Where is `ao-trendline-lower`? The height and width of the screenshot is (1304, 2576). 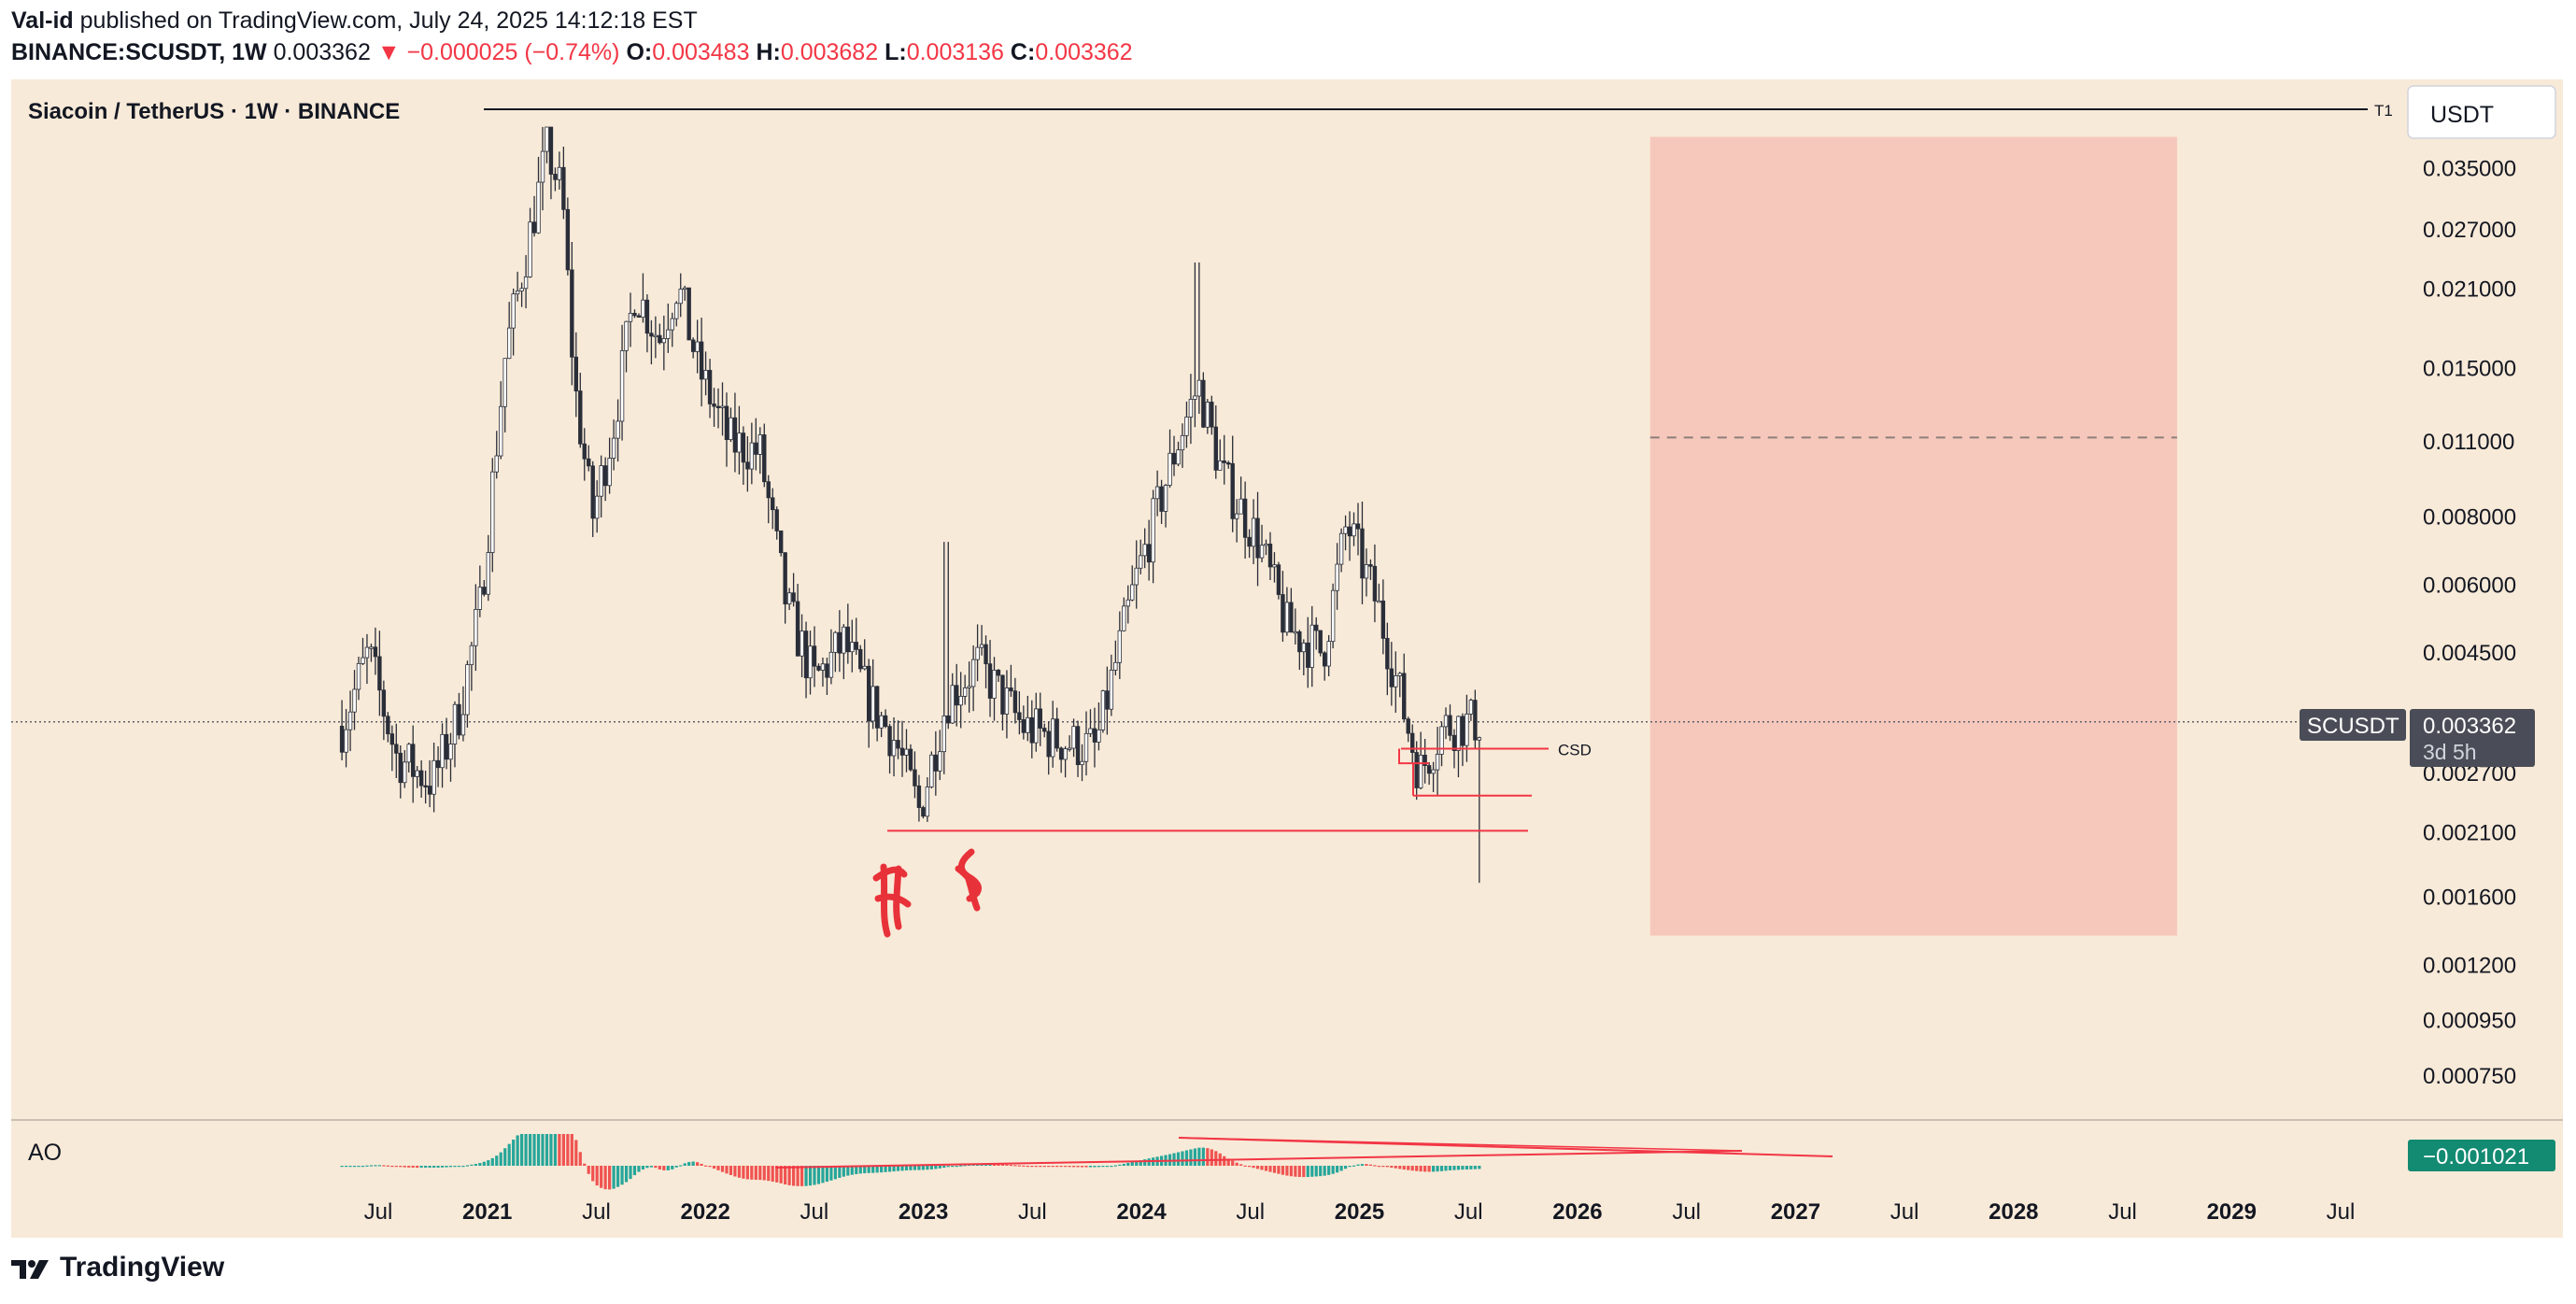 ao-trendline-lower is located at coordinates (1258, 1159).